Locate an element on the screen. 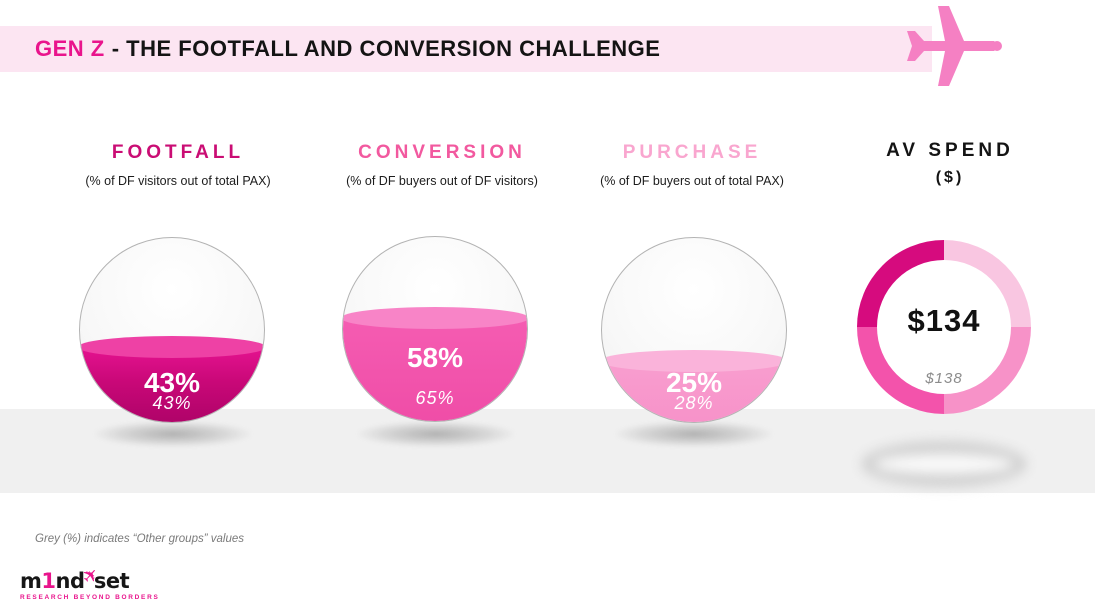 The height and width of the screenshot is (613, 1095). conversion-ball-shadow is located at coordinates (436, 434).